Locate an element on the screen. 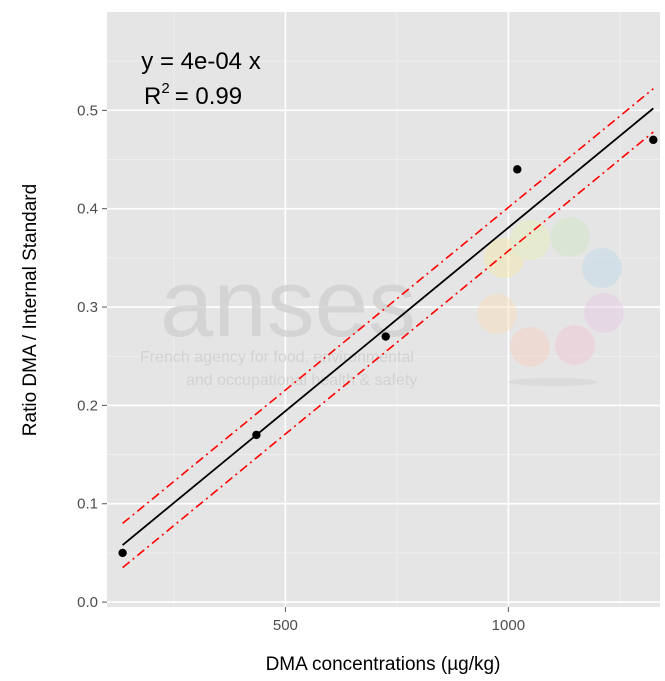 This screenshot has height=681, width=665. y-axis-title: Ratio DMA / Internal Standard is located at coordinates (30, 310).